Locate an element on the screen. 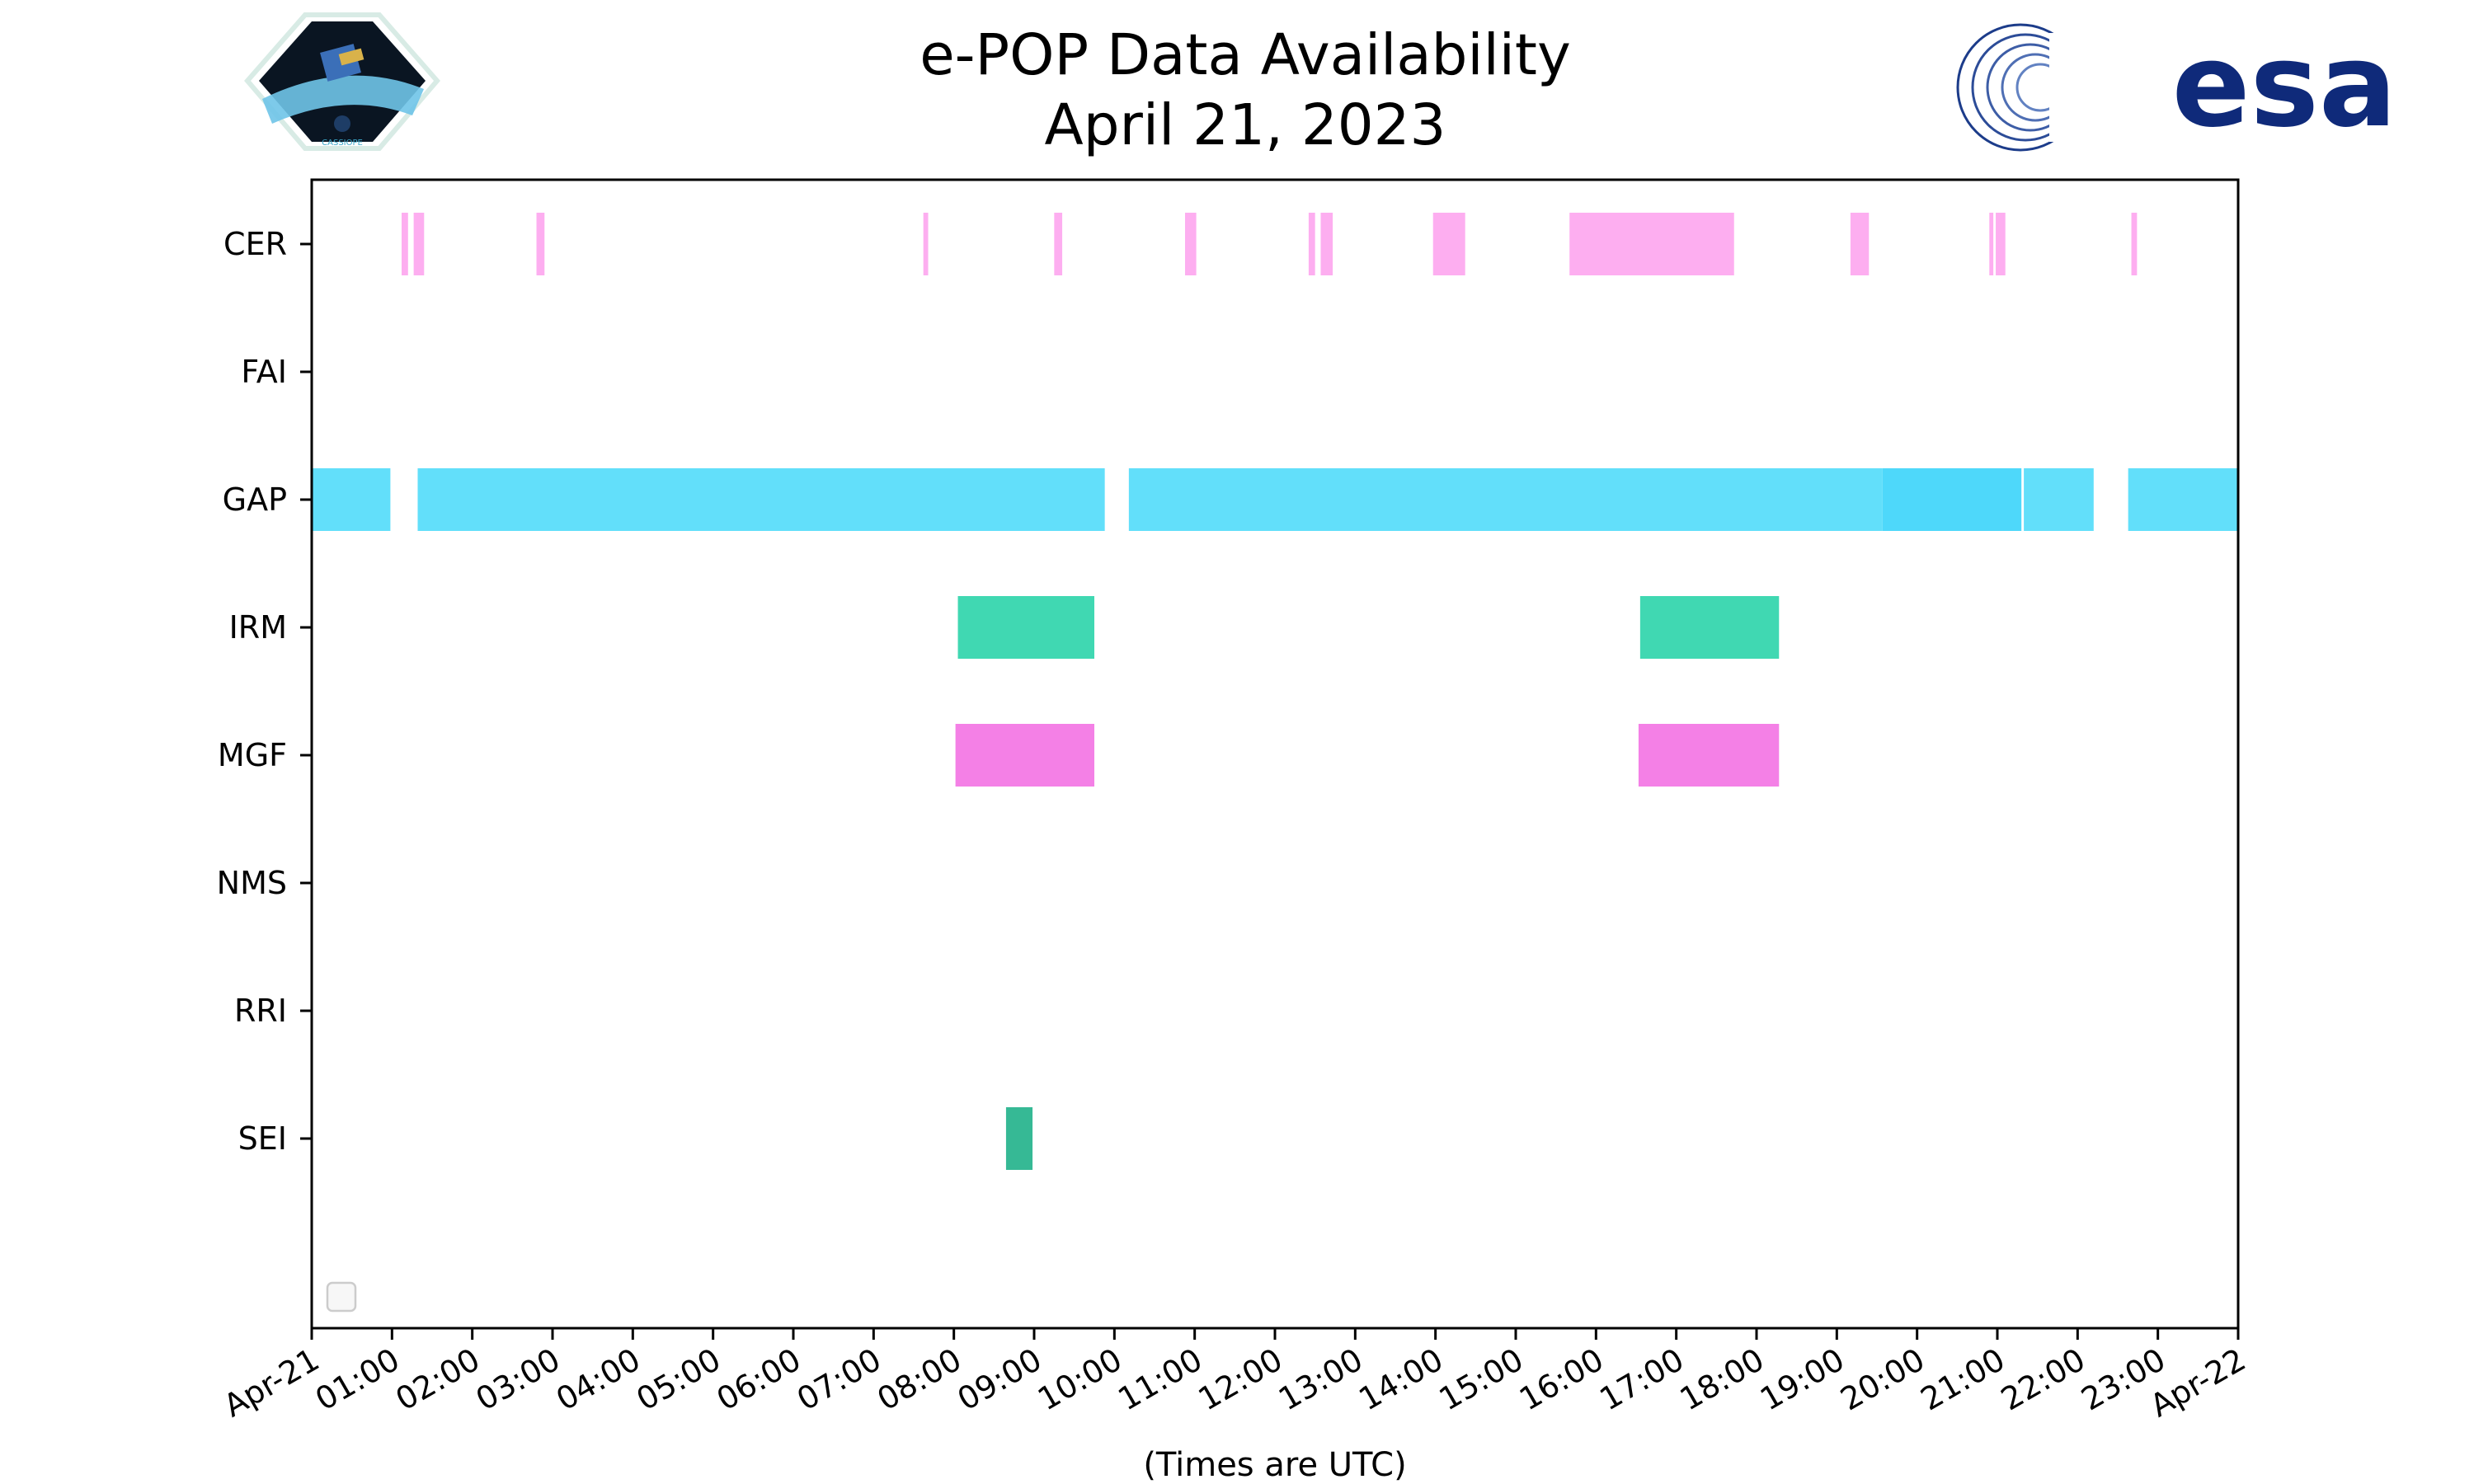 The height and width of the screenshot is (1484, 2474). y-tick-label-irm: IRM is located at coordinates (258, 627).